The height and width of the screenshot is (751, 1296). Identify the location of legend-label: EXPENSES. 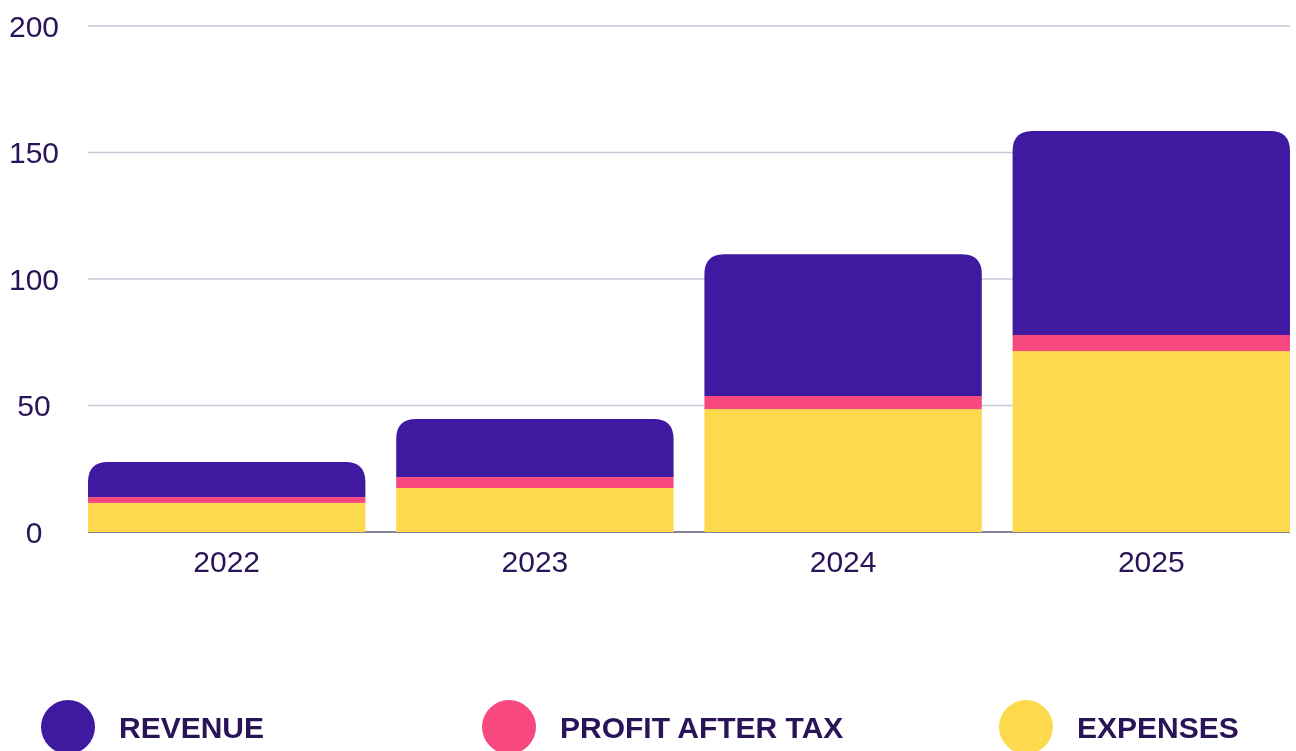
(1158, 727).